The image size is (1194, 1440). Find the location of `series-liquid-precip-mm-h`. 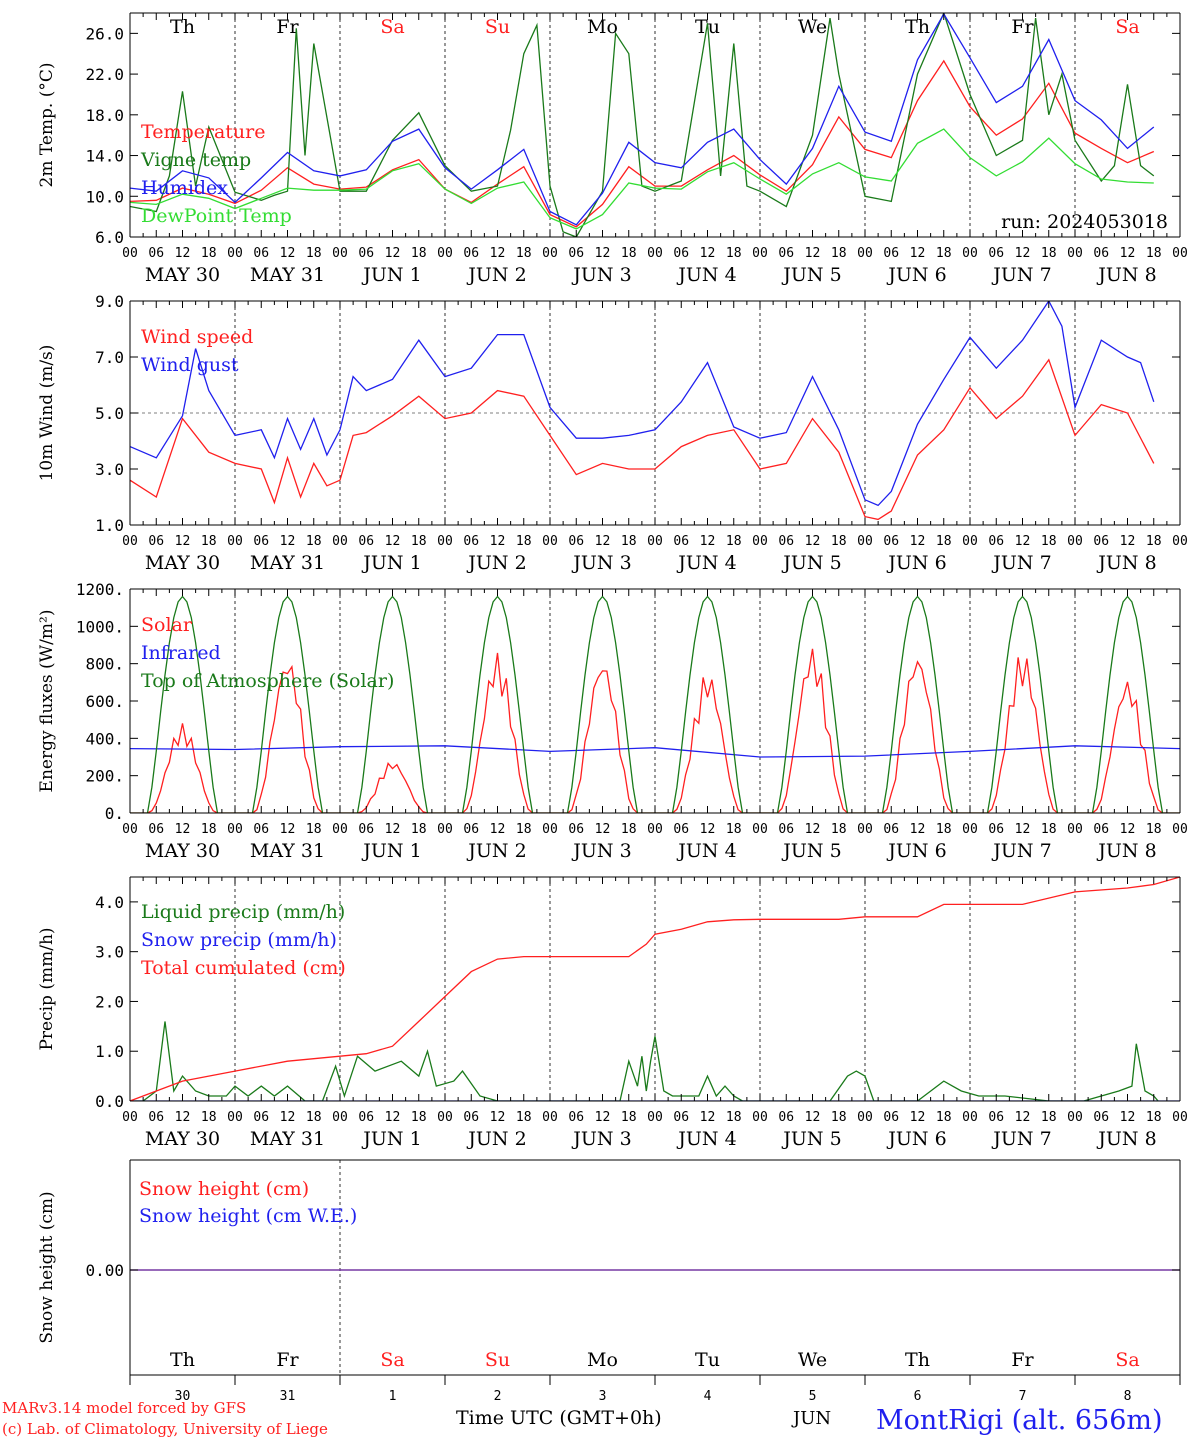

series-liquid-precip-mm-h is located at coordinates (644, 1061).